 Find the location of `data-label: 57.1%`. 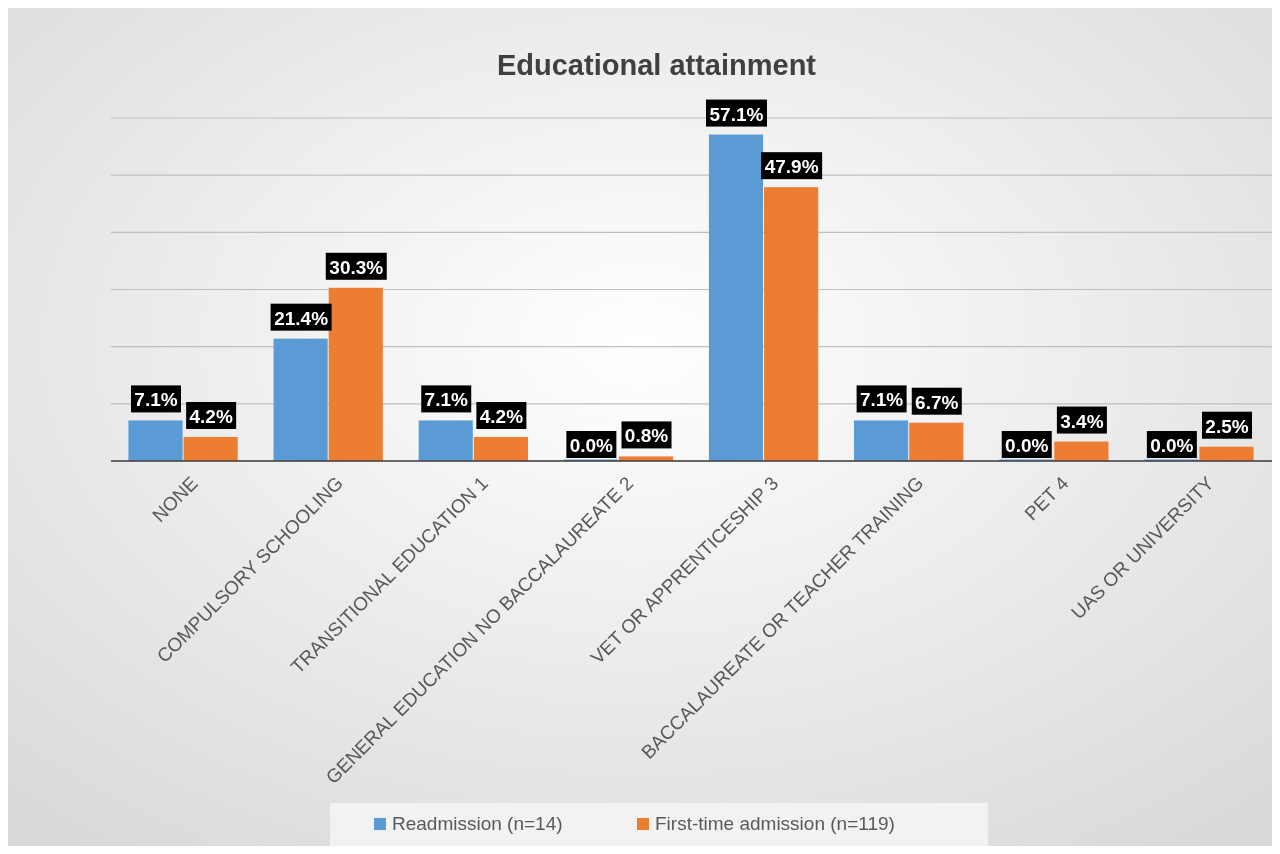

data-label: 57.1% is located at coordinates (736, 114).